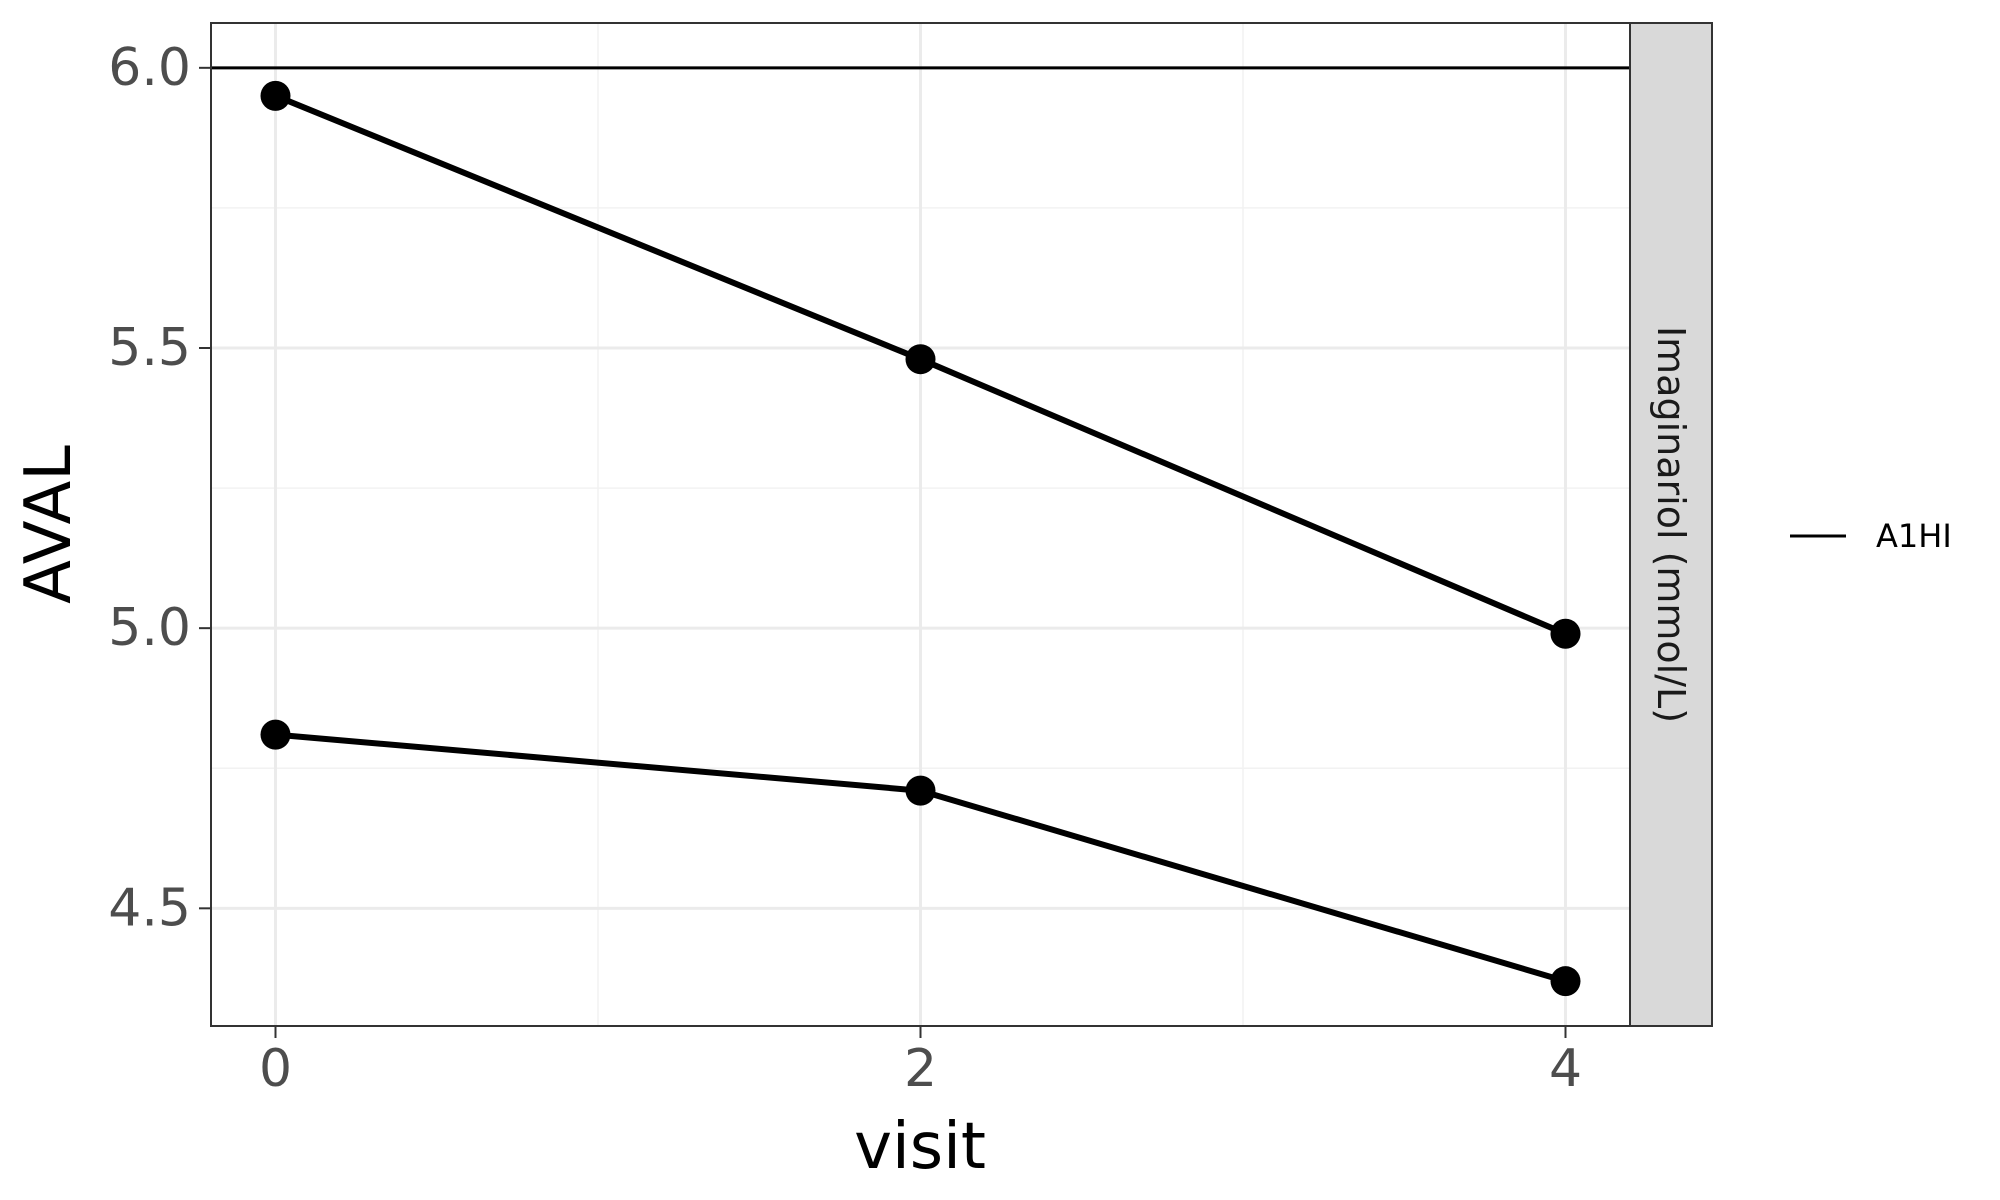 Image resolution: width=2000 pixels, height=1200 pixels. Describe the element at coordinates (920, 1069) in the screenshot. I see `x-tick-label: 2` at that location.